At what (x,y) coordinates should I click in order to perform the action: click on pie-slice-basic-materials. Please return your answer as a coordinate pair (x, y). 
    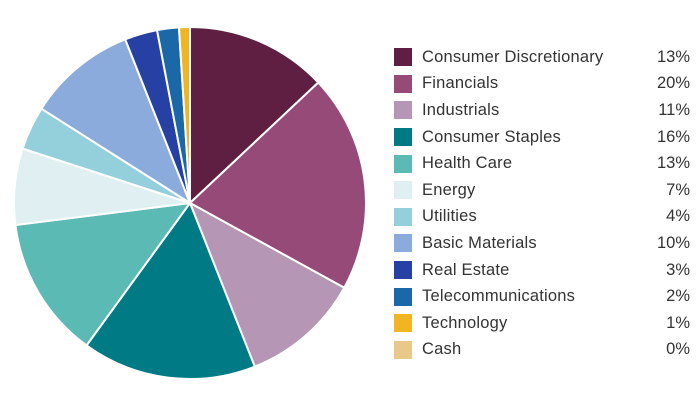
    Looking at the image, I should click on (115, 121).